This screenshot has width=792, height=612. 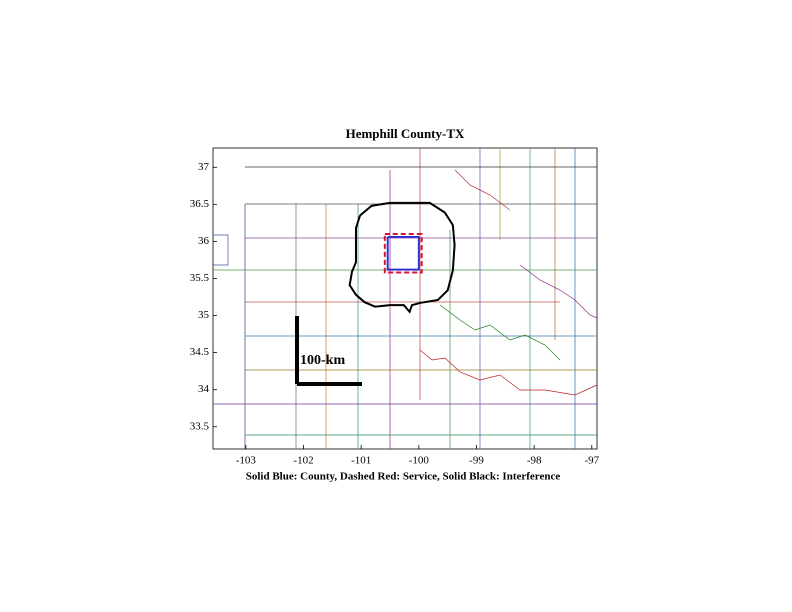 What do you see at coordinates (204, 315) in the screenshot?
I see `y-tick-label: 35` at bounding box center [204, 315].